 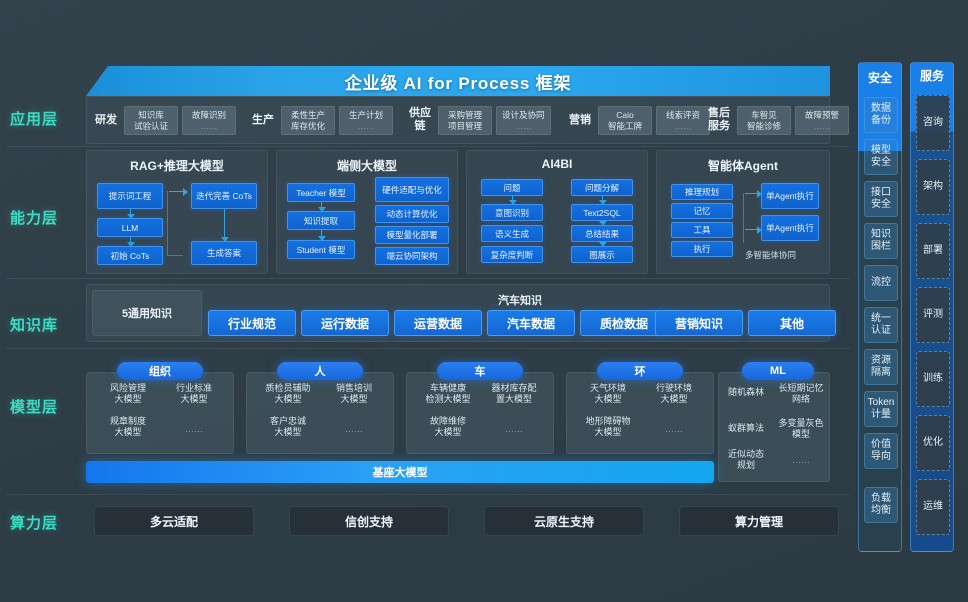 I want to click on service-item-consulting: 咨询, so click(x=933, y=123).